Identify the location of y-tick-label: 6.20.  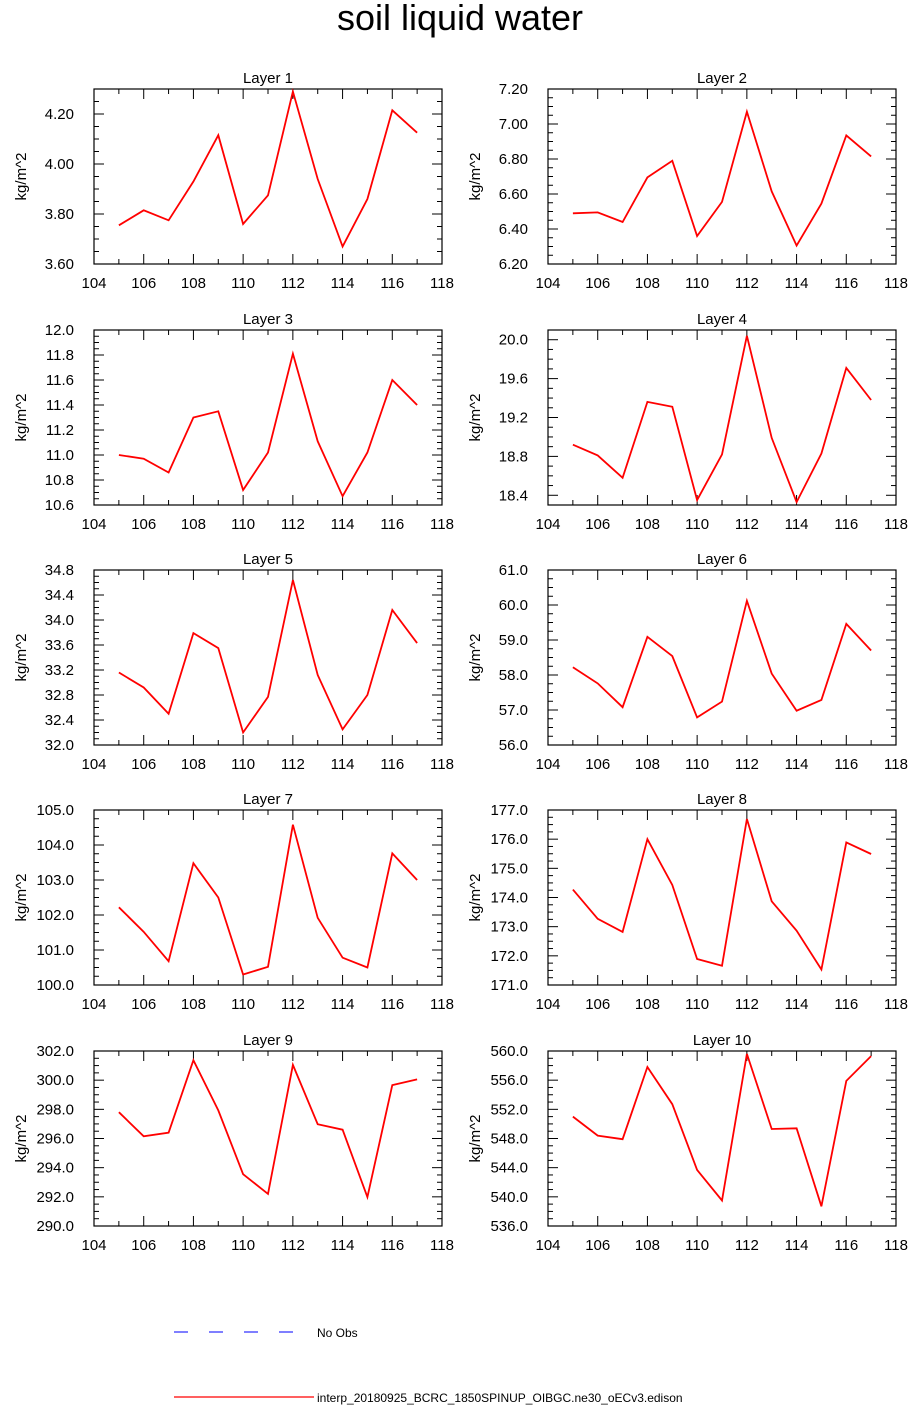
(513, 264).